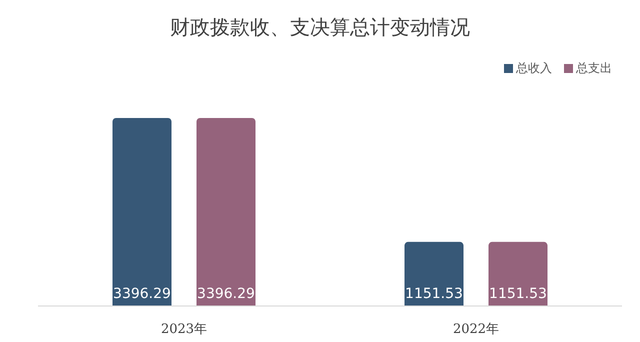  What do you see at coordinates (476, 330) in the screenshot?
I see `x-tick-label: 2022年` at bounding box center [476, 330].